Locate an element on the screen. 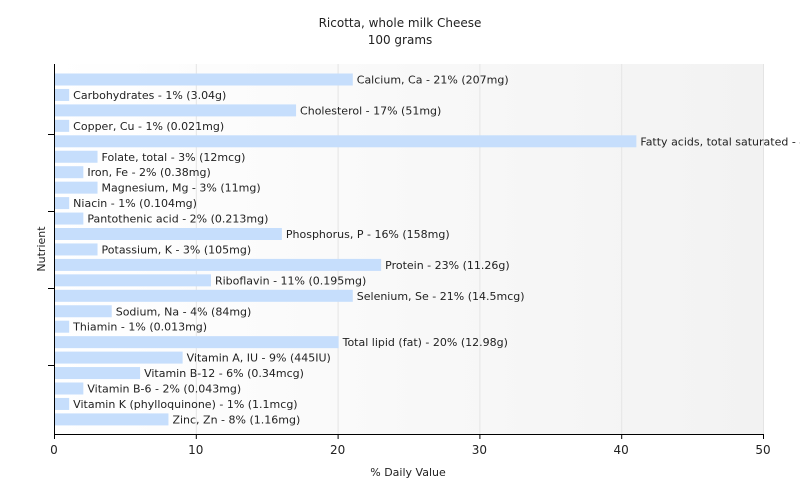 This screenshot has height=500, width=800. bar-label: Magnesium, Mg - 3% (11mg) is located at coordinates (181, 188).